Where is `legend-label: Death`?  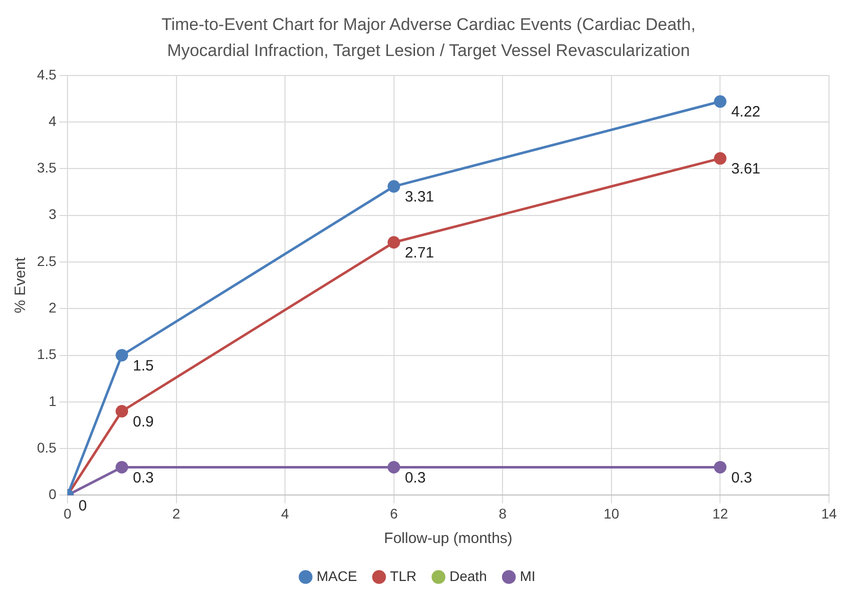 legend-label: Death is located at coordinates (468, 576).